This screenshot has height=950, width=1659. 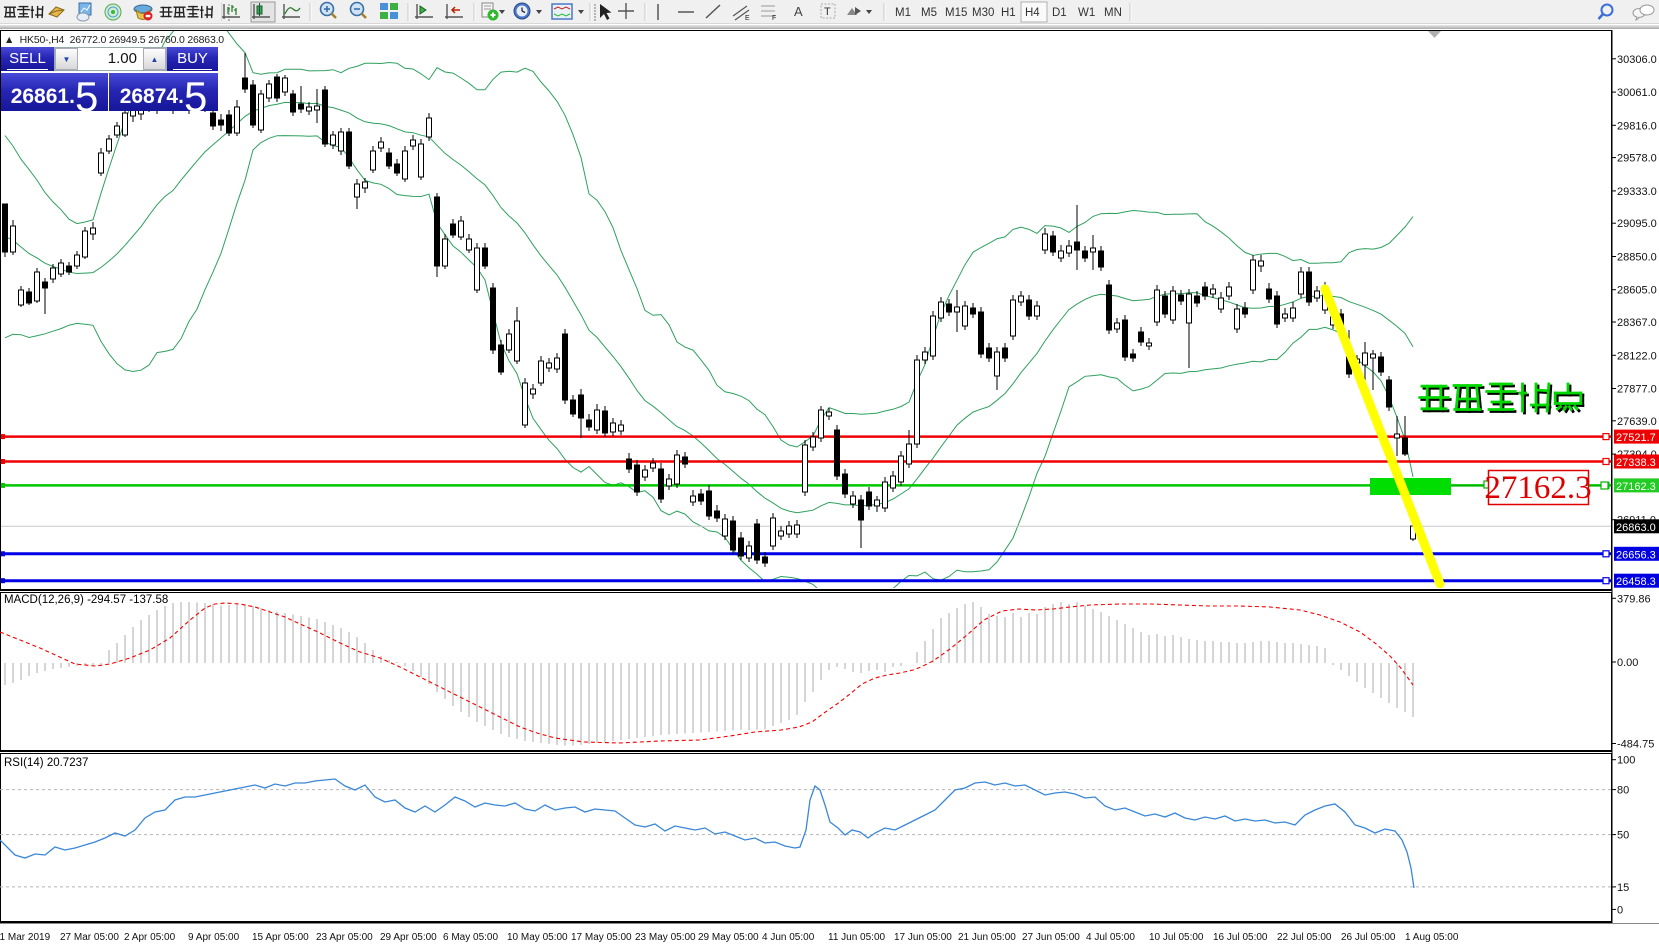 What do you see at coordinates (1051, 937) in the screenshot?
I see `svg-text: 27 Jun 05:00` at bounding box center [1051, 937].